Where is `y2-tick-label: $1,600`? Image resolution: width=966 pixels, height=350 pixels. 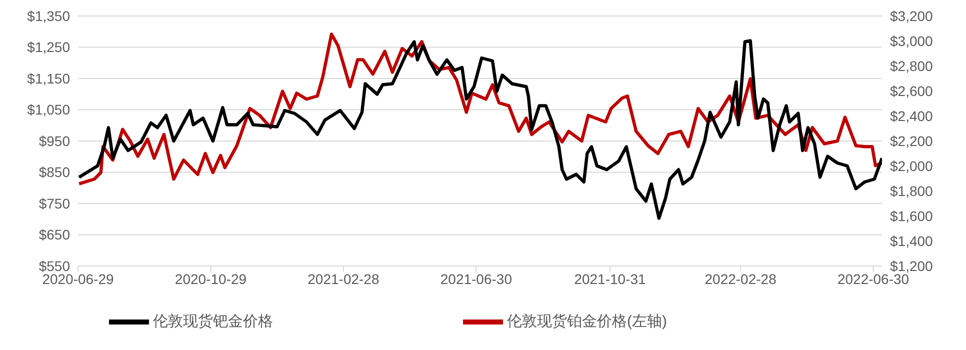
y2-tick-label: $1,600 is located at coordinates (912, 216).